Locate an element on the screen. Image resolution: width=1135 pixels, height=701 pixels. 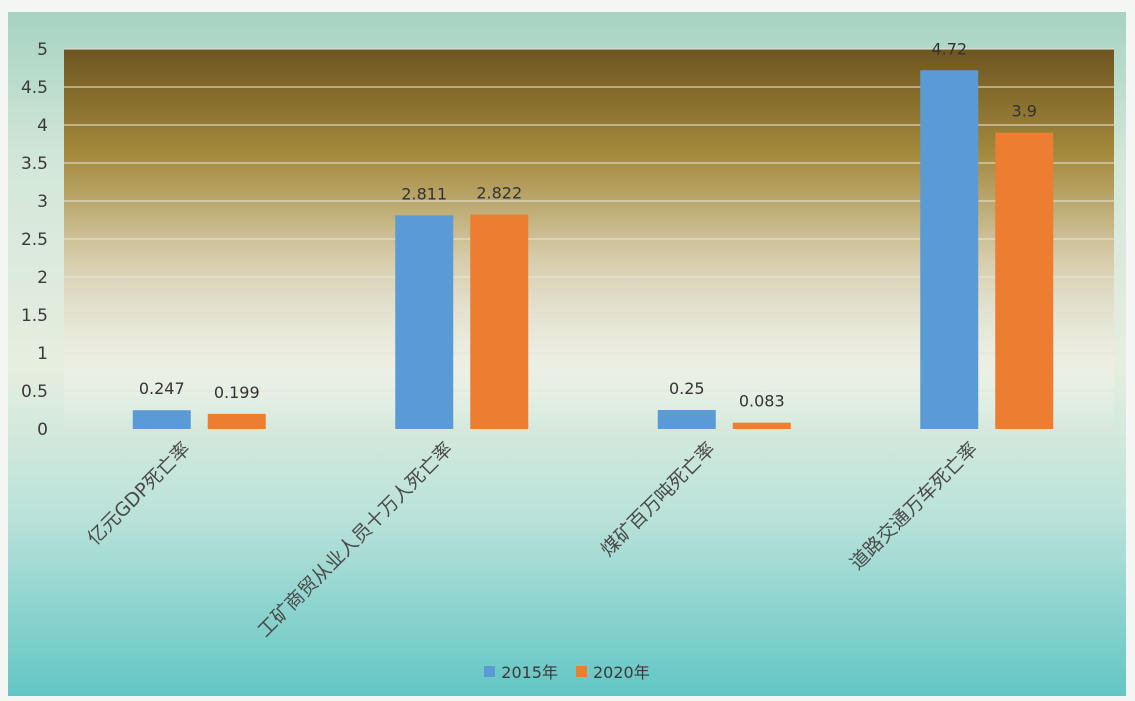
y-tick-label: 0 is located at coordinates (42, 430).